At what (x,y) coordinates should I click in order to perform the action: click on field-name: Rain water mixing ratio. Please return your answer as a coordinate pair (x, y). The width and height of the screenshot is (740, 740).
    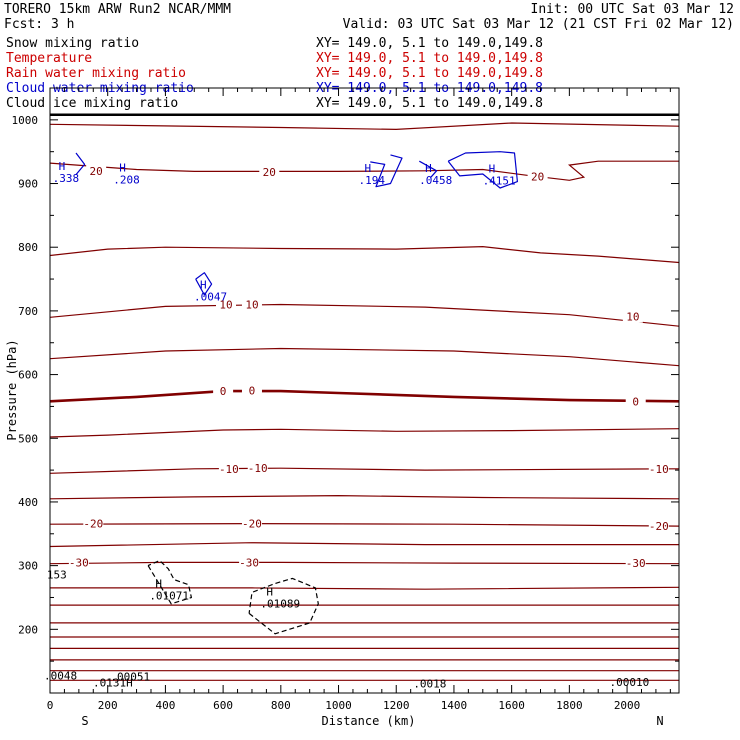
    Looking at the image, I should click on (96, 73).